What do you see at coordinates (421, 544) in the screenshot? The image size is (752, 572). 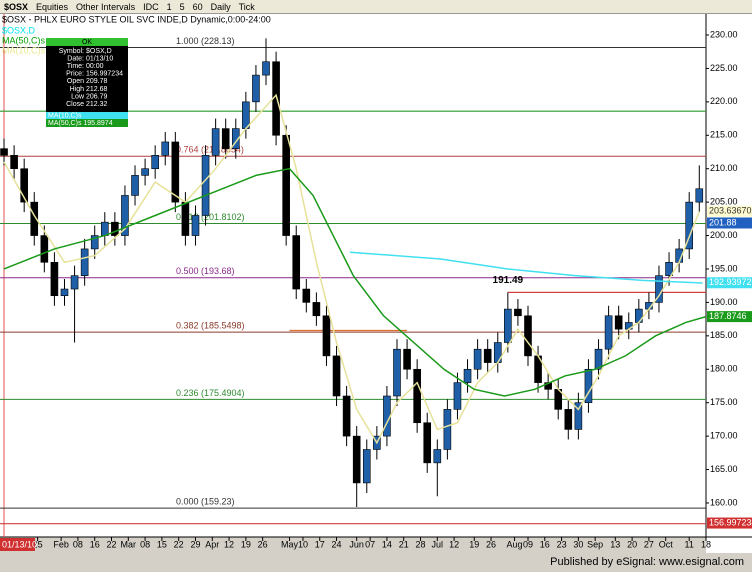 I see `x-tick-label: 28` at bounding box center [421, 544].